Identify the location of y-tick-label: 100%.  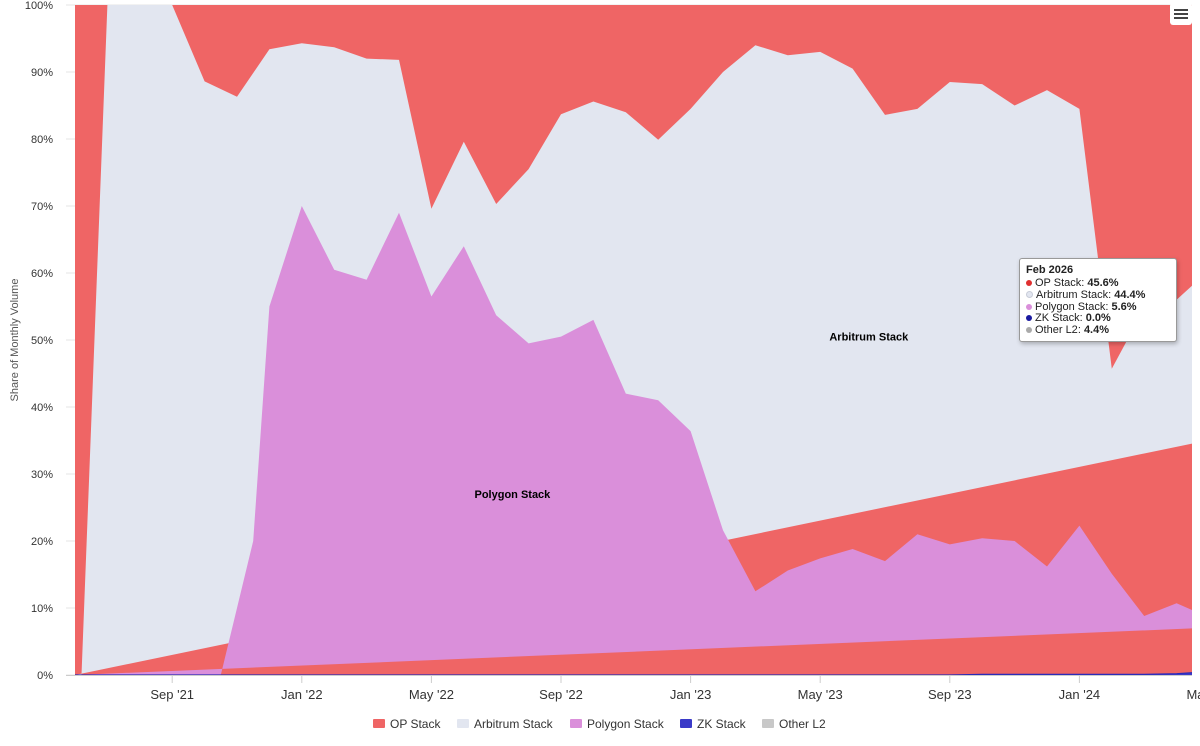
(39, 6).